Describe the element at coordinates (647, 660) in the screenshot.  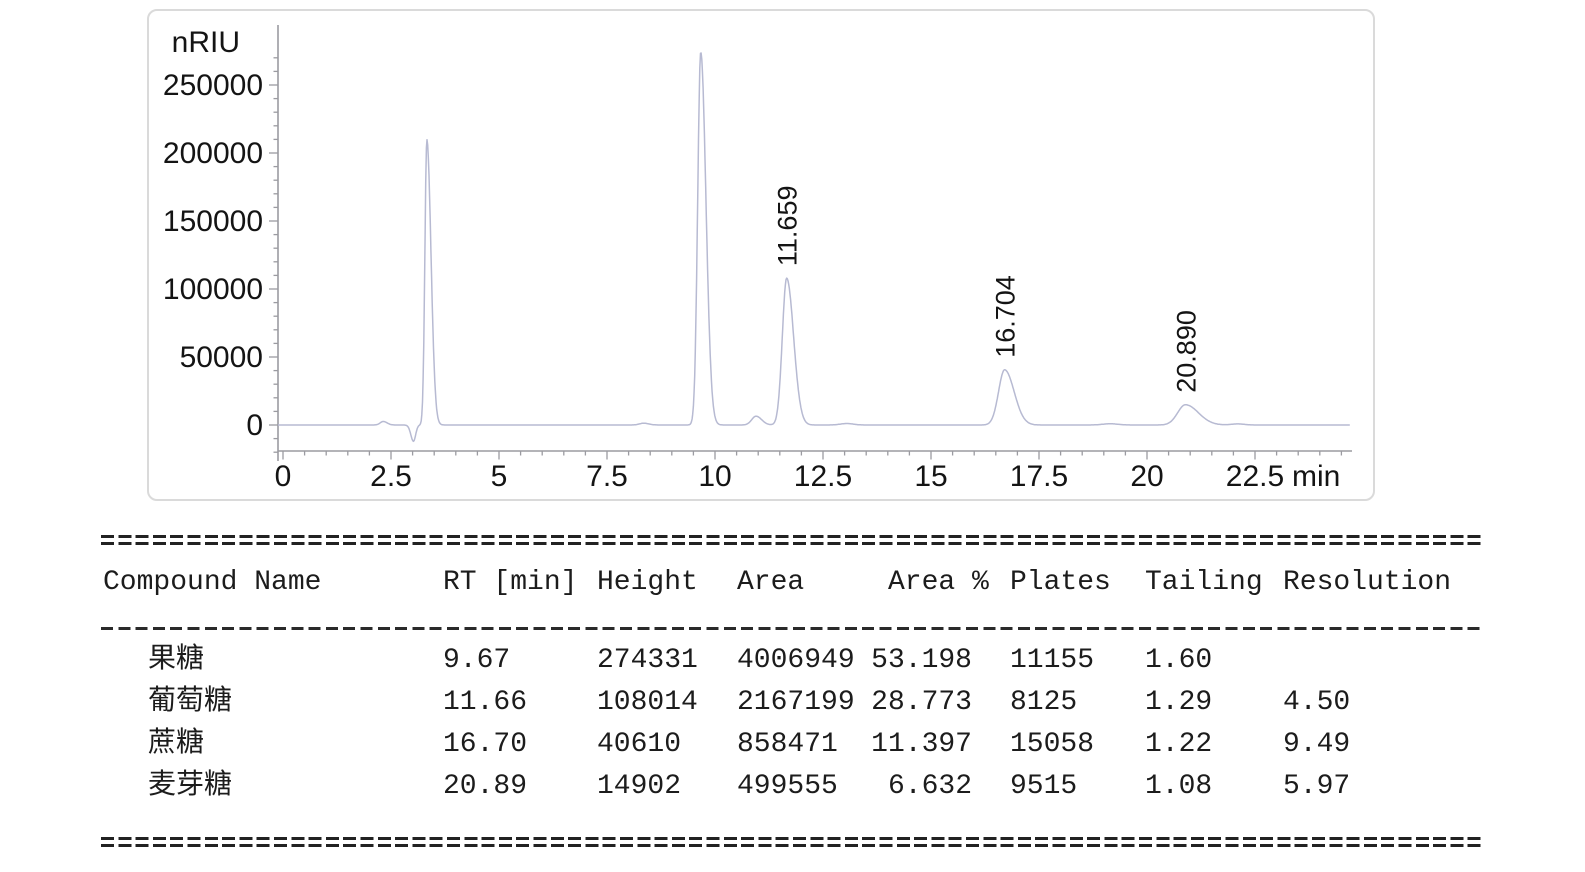
I see `cell-height: 274331` at that location.